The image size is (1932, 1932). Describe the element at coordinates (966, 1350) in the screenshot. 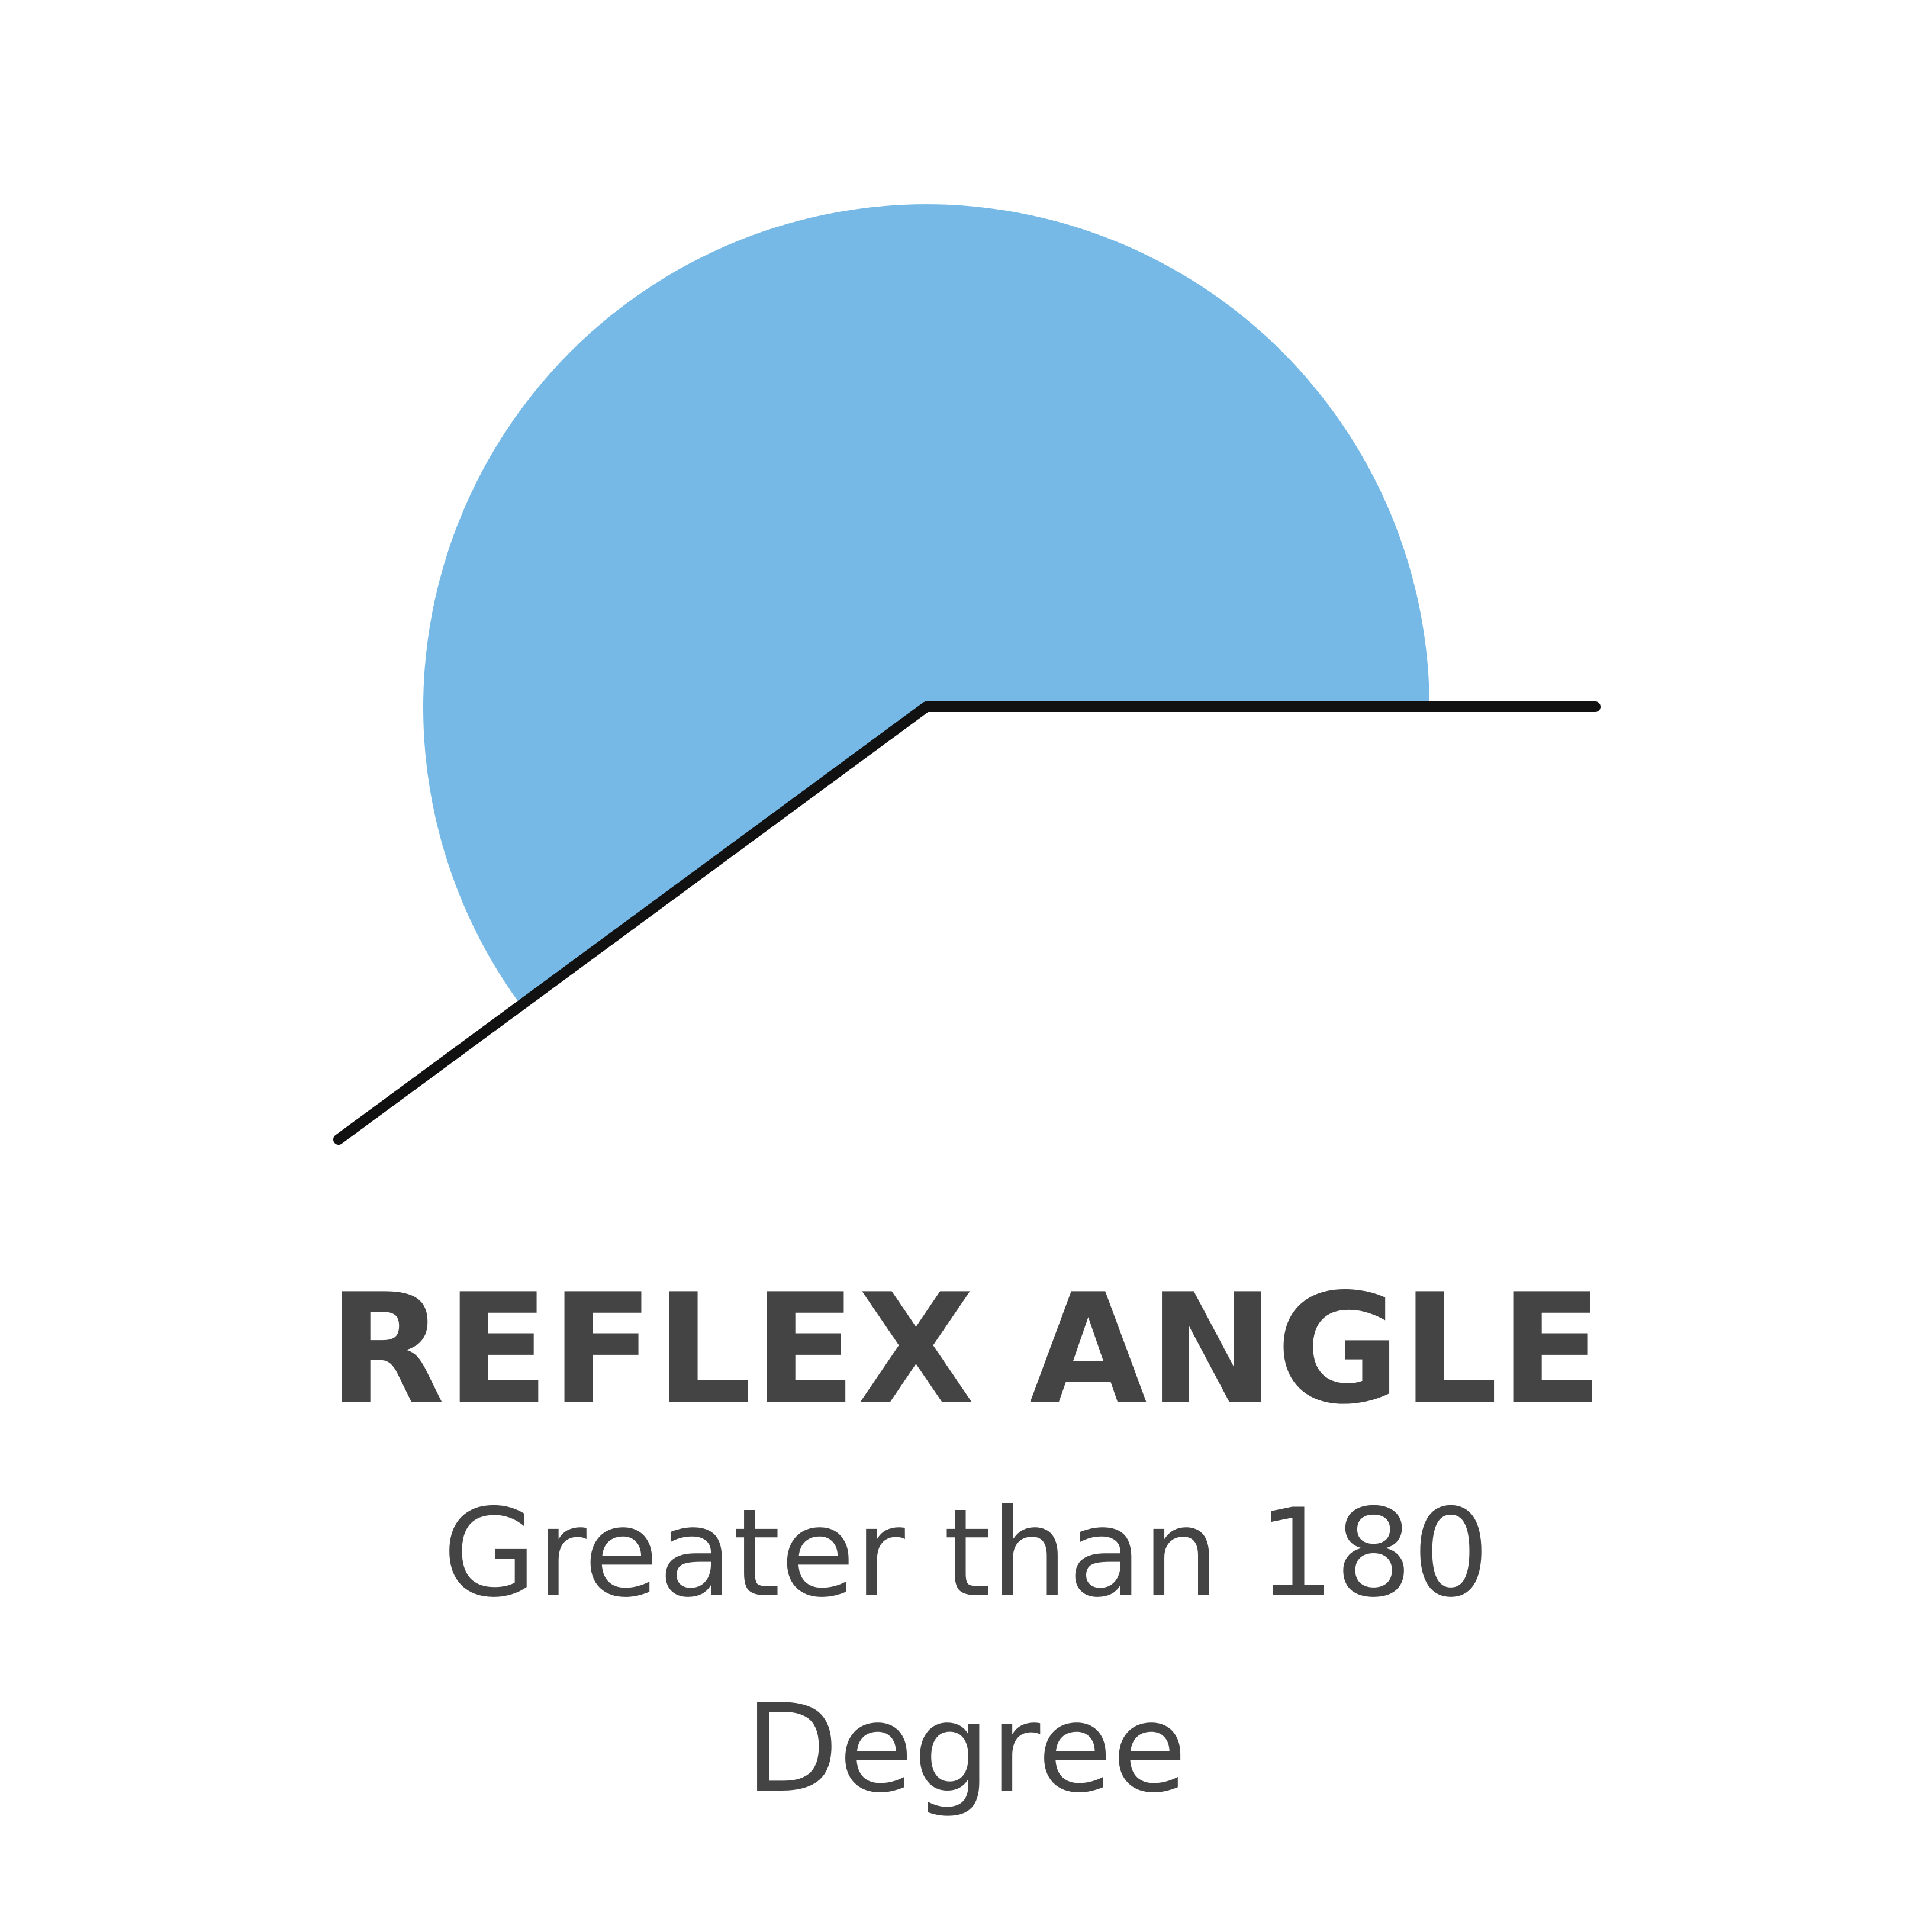

I see `angle-title: REFLEX ANGLE` at that location.